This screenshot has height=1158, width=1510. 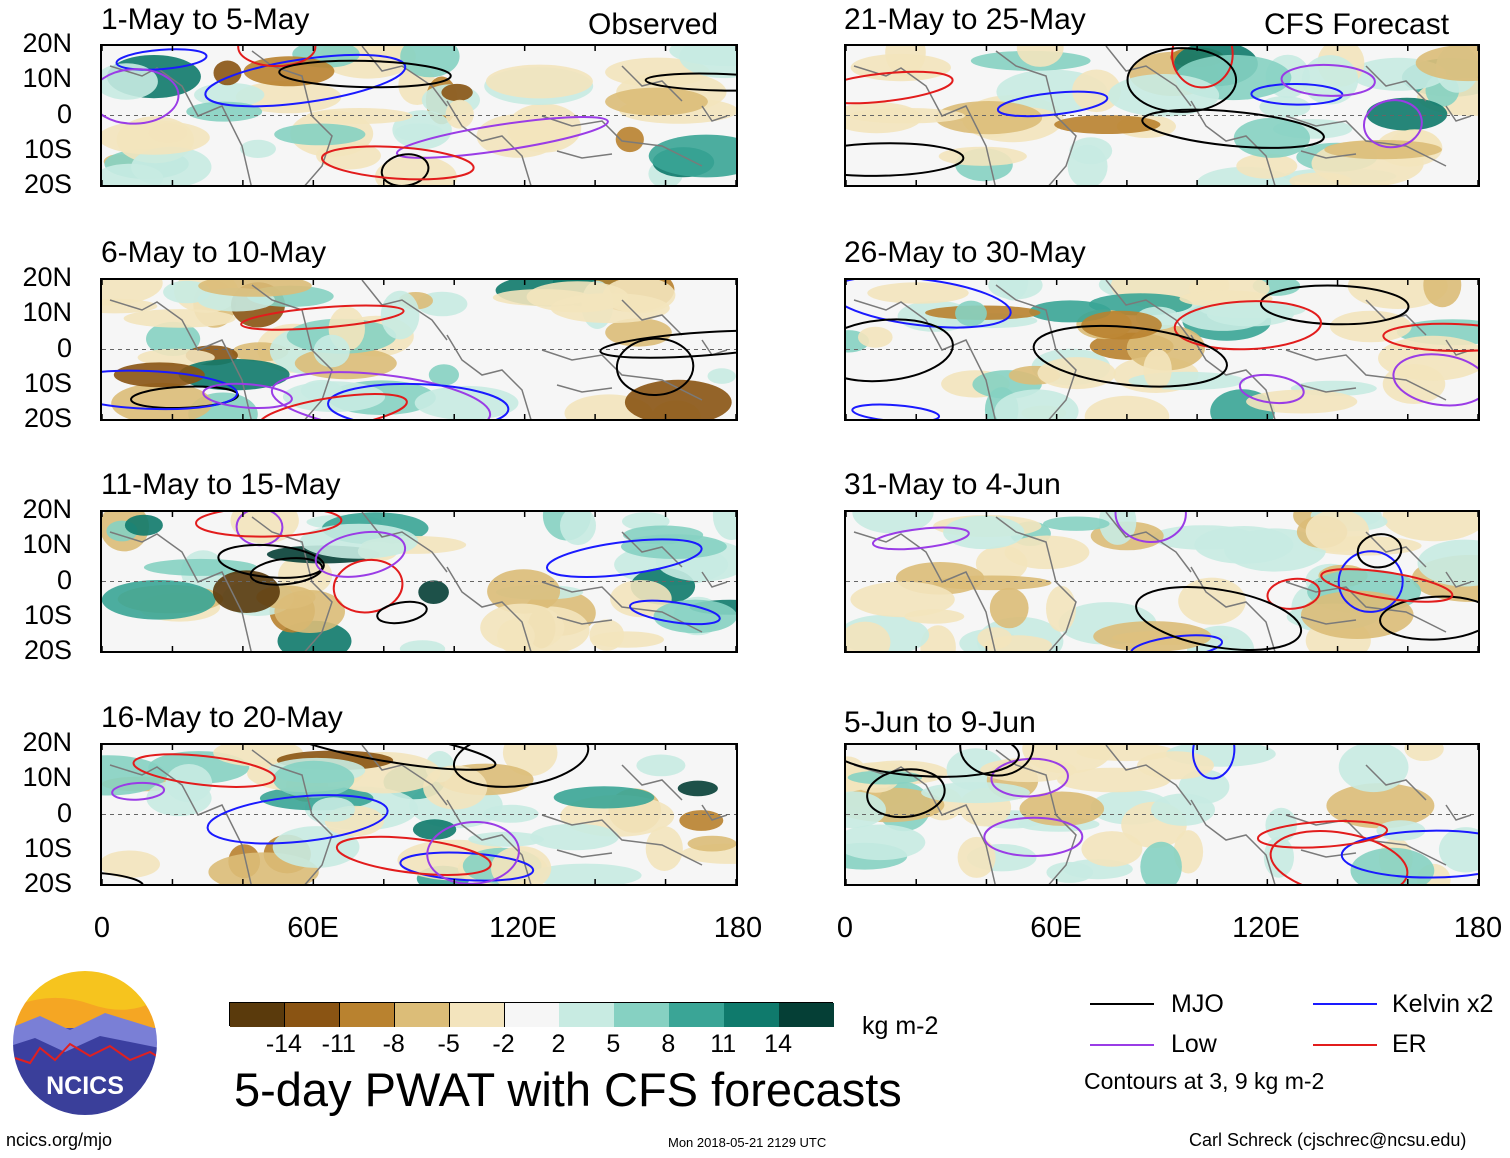 What do you see at coordinates (1266, 928) in the screenshot?
I see `lon-label: 120E` at bounding box center [1266, 928].